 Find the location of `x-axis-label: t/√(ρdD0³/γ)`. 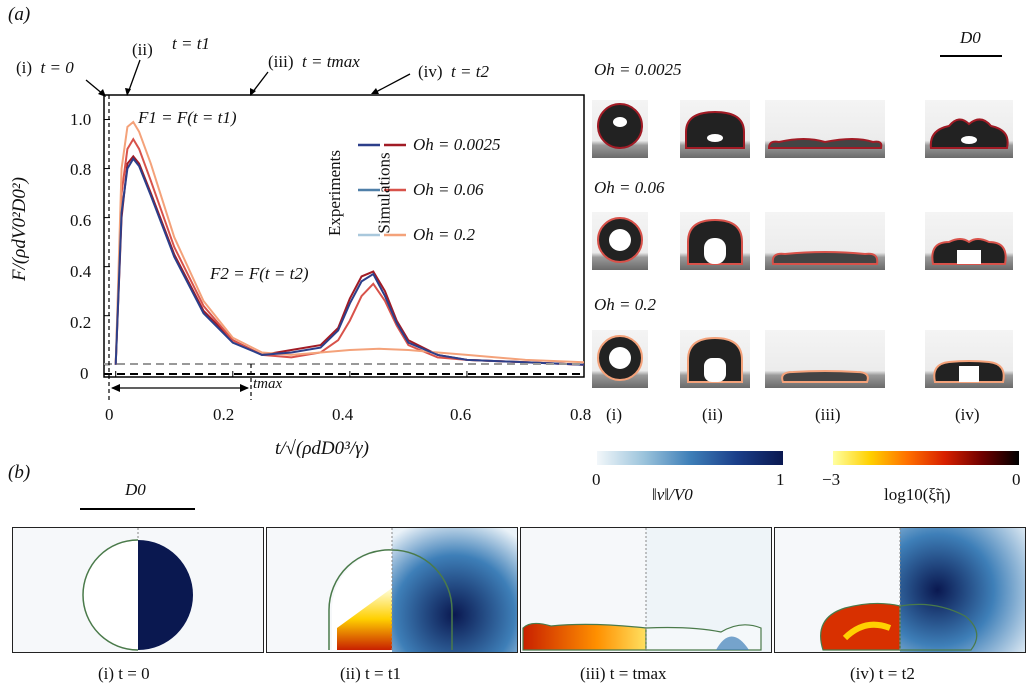

x-axis-label: t/√(ρdD0³/γ) is located at coordinates (322, 448).